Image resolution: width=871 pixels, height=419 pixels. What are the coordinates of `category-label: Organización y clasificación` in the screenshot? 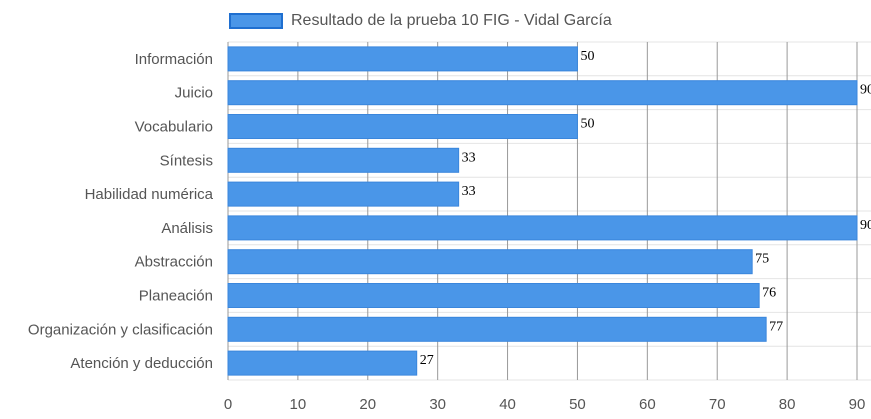 It's located at (120, 329).